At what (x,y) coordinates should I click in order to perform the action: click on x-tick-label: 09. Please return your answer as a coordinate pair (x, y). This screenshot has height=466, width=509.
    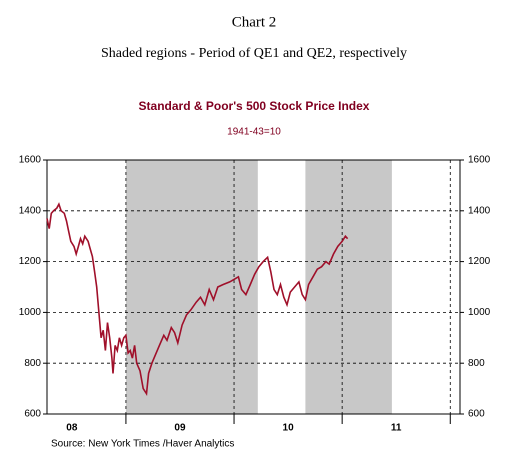
    Looking at the image, I should click on (180, 428).